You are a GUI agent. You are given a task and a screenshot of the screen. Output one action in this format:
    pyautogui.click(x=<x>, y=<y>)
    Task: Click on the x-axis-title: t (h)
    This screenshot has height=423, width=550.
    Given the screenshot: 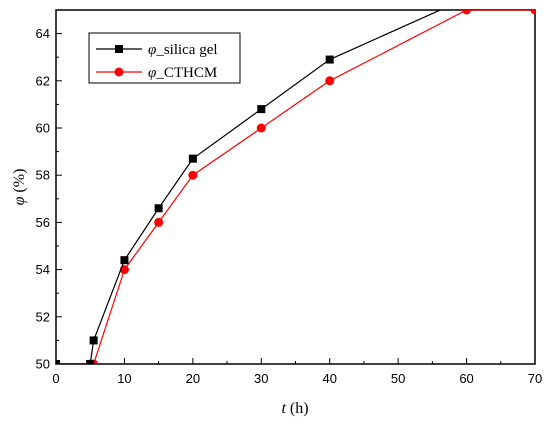 What is the action you would take?
    pyautogui.click(x=294, y=408)
    